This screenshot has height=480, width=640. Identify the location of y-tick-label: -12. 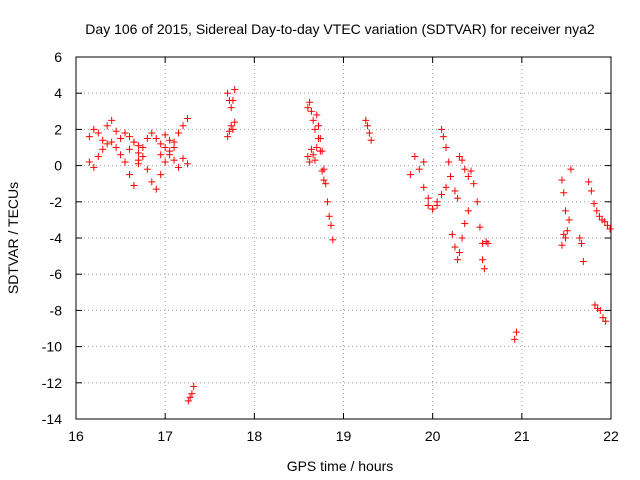
(52, 383).